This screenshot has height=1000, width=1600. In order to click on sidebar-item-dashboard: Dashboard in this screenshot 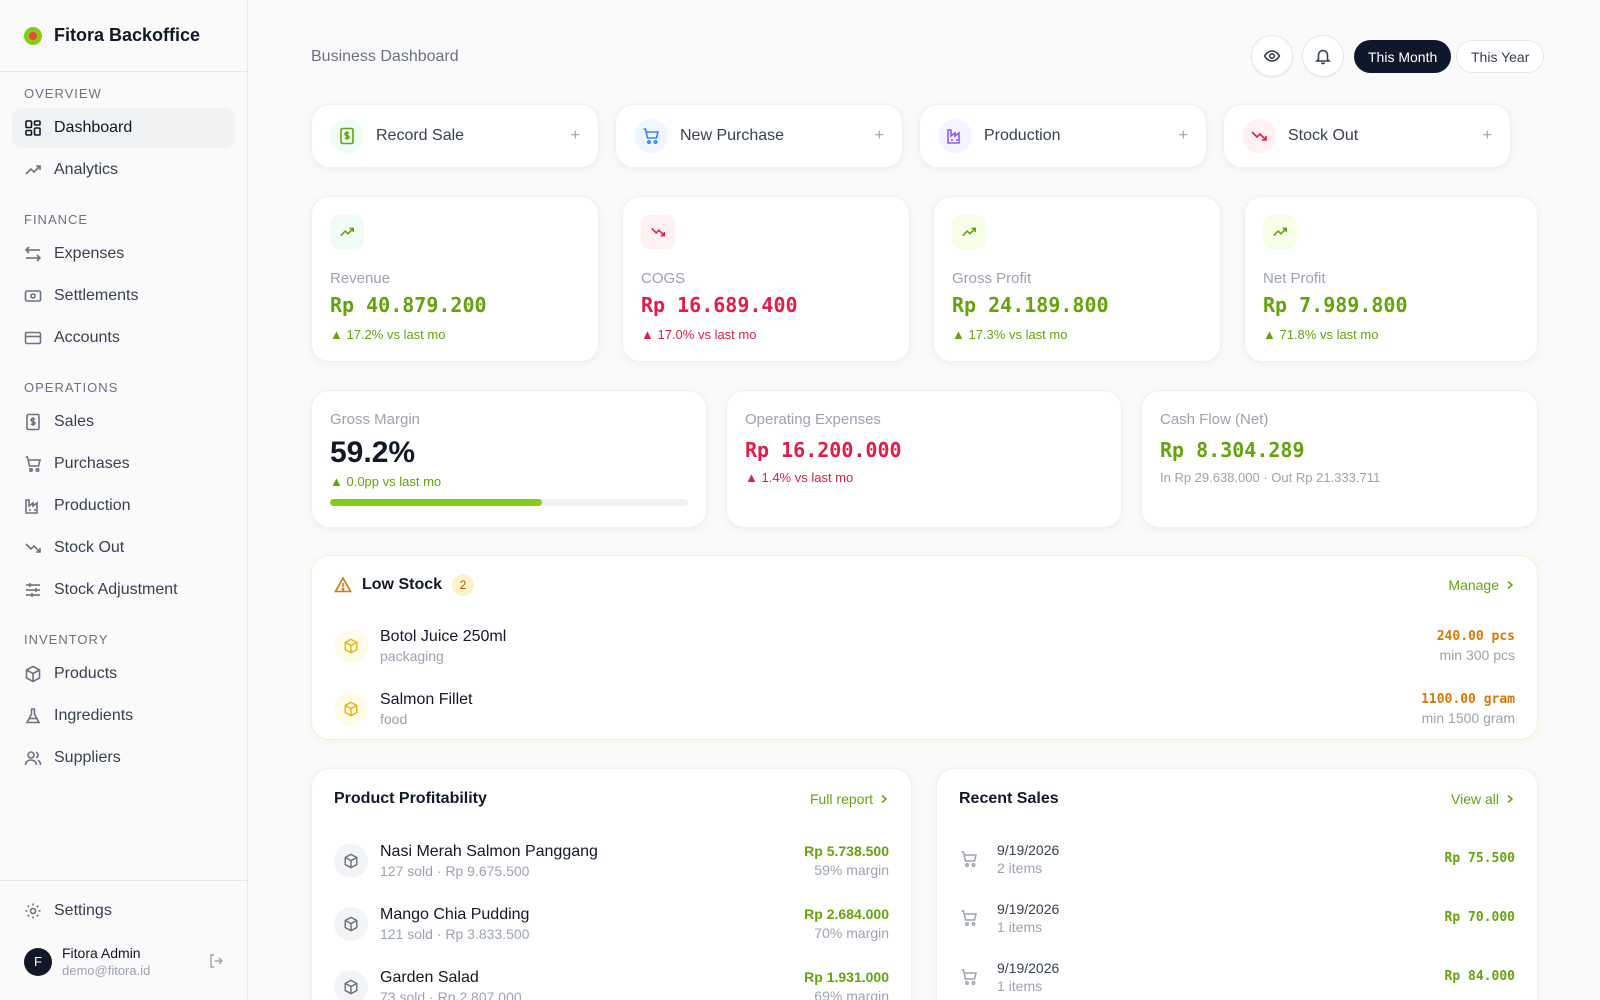, I will do `click(123, 128)`.